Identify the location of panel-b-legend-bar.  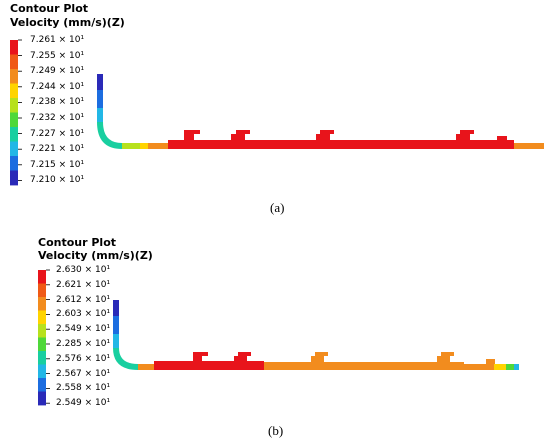
(44, 337).